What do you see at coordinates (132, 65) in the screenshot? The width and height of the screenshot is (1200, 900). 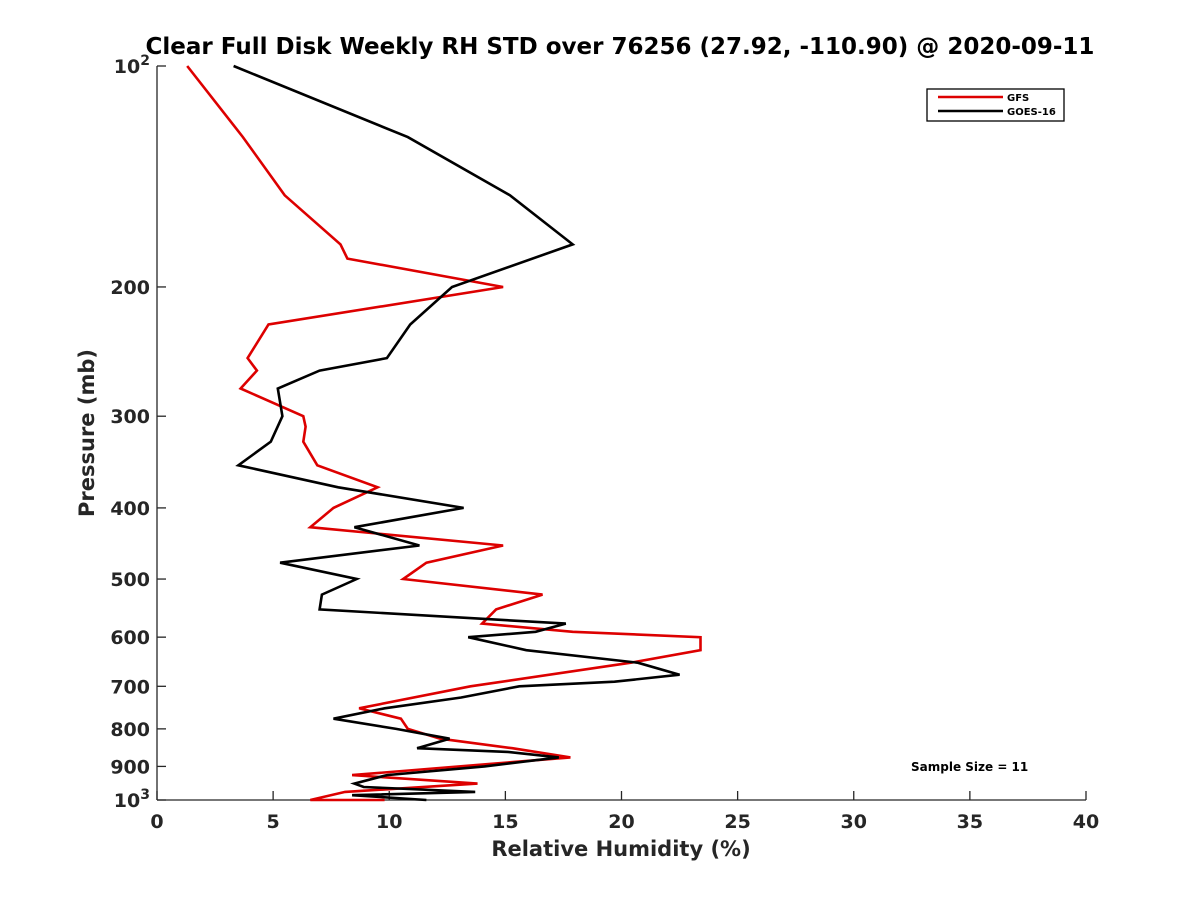 I see `y-tick-label: 10²` at bounding box center [132, 65].